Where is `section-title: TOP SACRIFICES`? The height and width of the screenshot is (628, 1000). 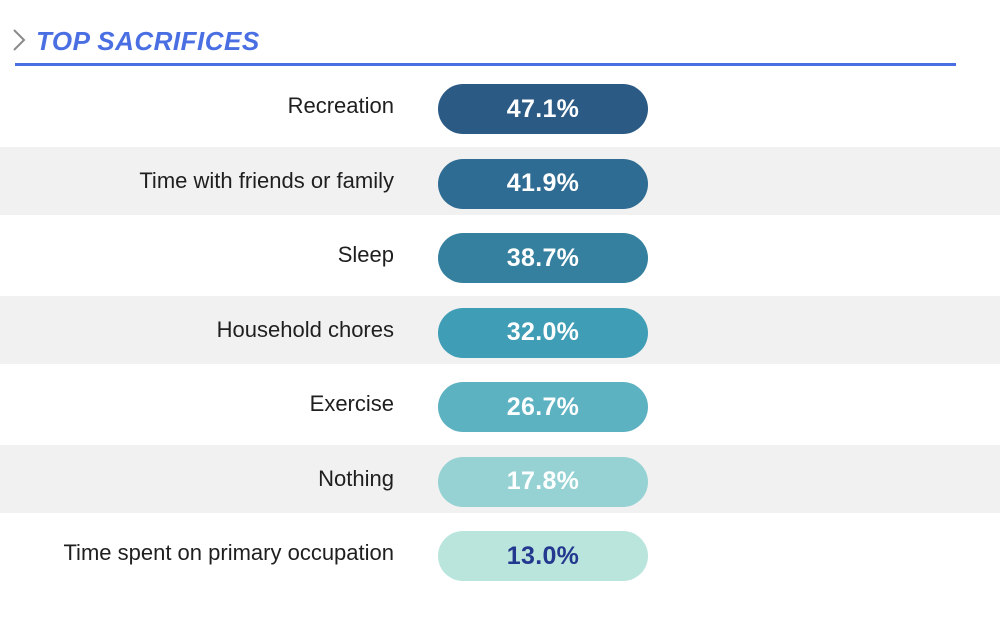
section-title: TOP SACRIFICES is located at coordinates (148, 41).